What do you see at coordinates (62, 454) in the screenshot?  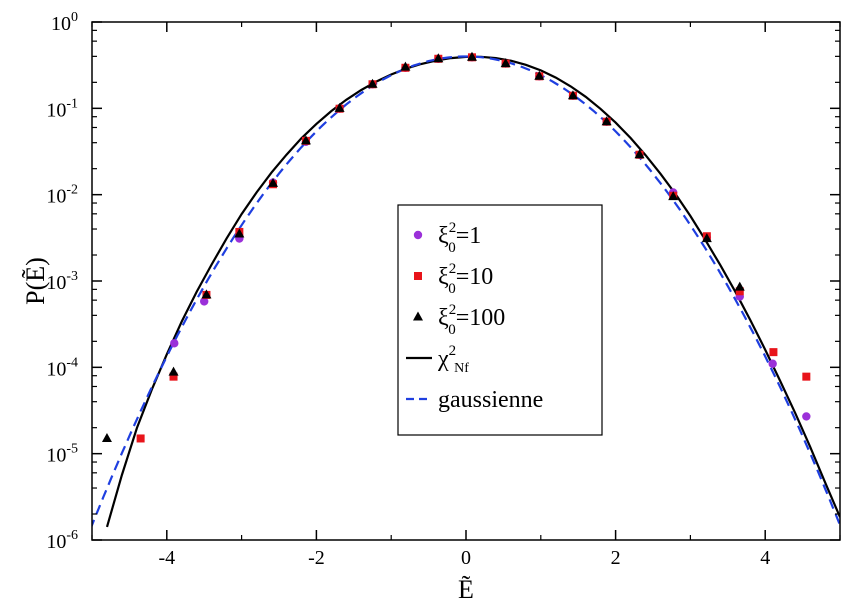 I see `y-tick-label: 10⁻⁵` at bounding box center [62, 454].